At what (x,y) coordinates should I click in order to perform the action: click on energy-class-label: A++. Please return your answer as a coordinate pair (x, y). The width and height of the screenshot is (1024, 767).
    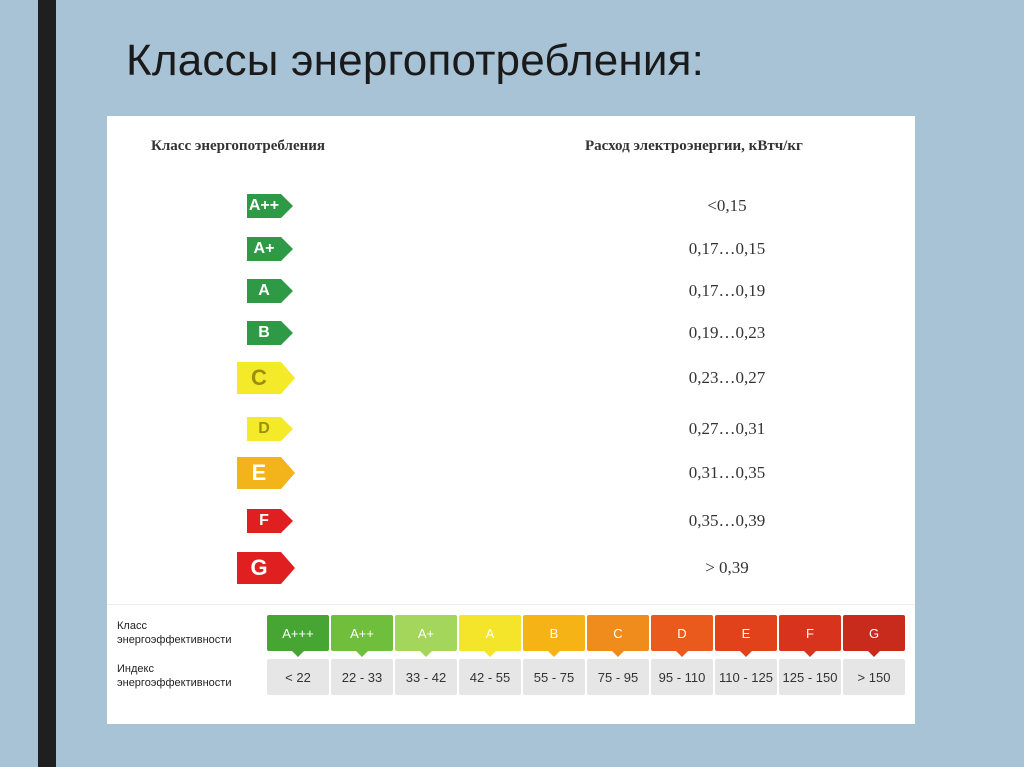
    Looking at the image, I should click on (264, 206).